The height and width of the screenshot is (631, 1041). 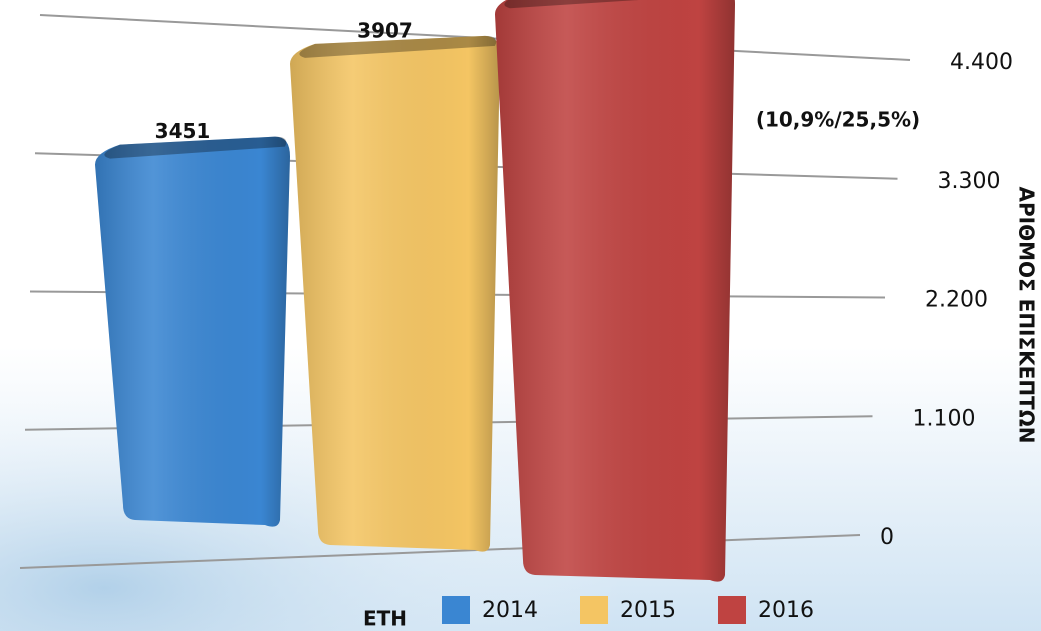 What do you see at coordinates (510, 610) in the screenshot?
I see `legend-label: 2014` at bounding box center [510, 610].